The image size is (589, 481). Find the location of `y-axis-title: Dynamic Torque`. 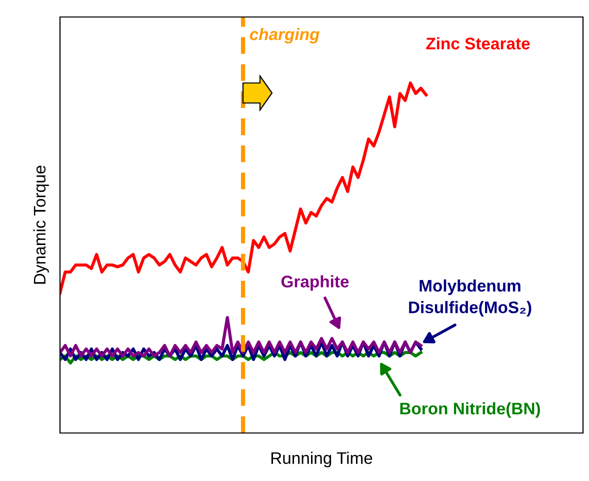

y-axis-title: Dynamic Torque is located at coordinates (41, 225).